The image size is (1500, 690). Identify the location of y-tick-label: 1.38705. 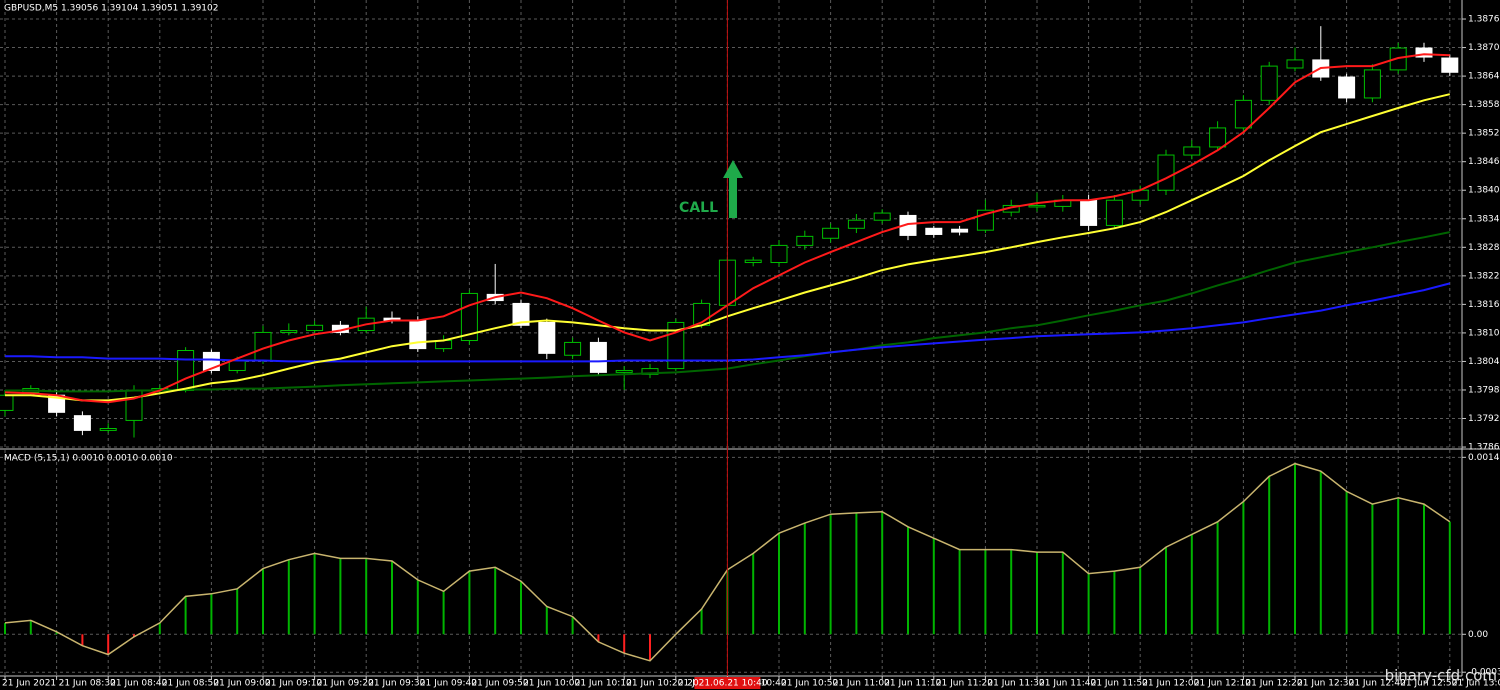
(1484, 48).